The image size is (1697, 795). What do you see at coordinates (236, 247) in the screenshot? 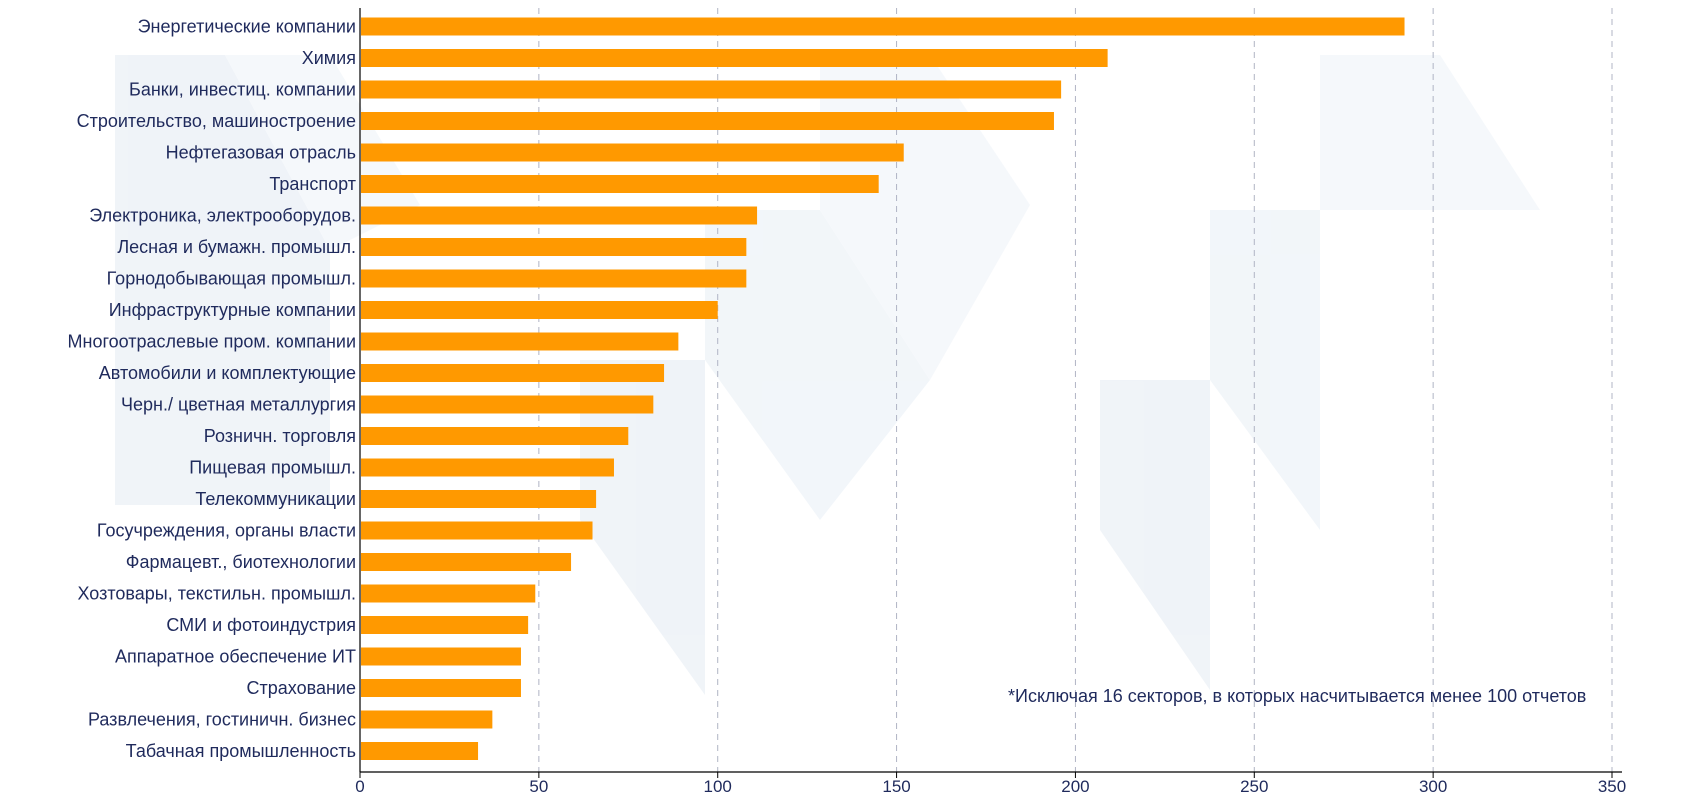
I see `category-label-7: Лесная и бумажн. промышл.` at bounding box center [236, 247].